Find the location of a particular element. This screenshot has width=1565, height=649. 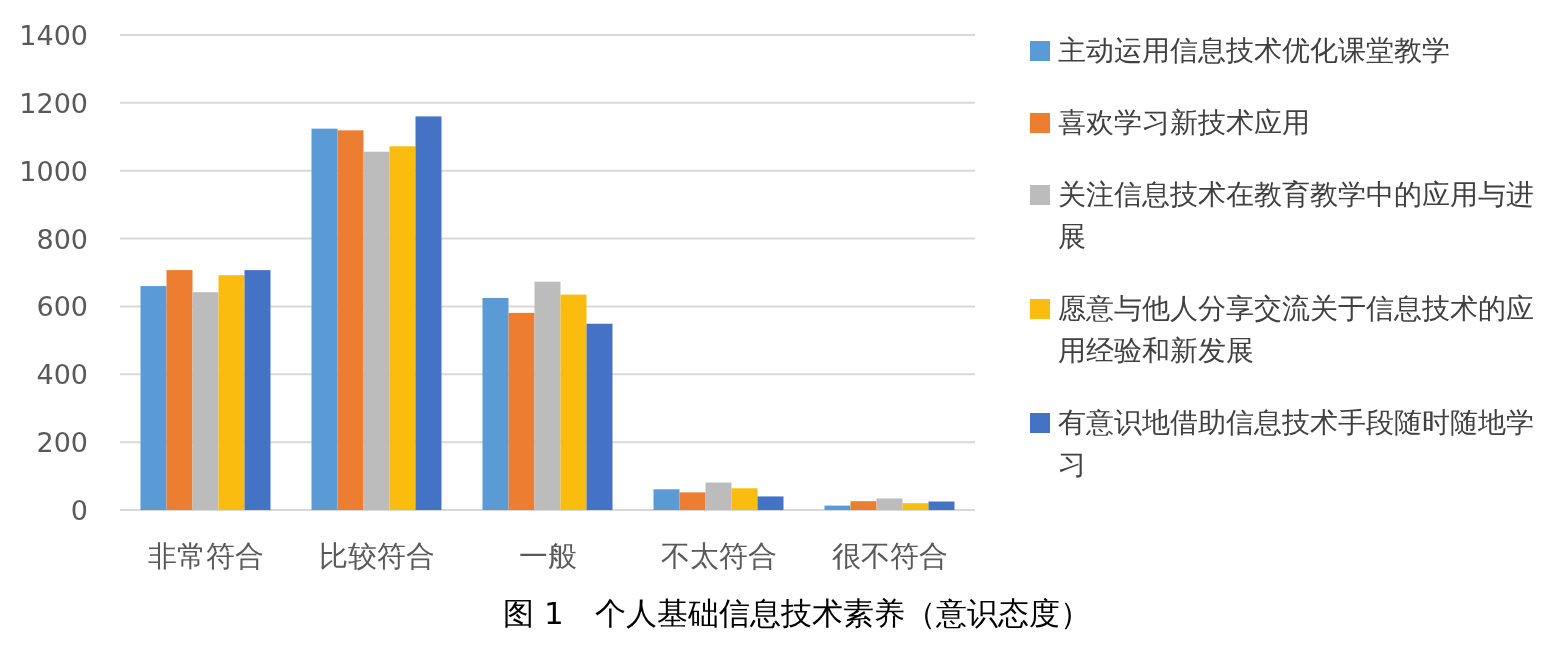

legend-label: 关注信息技术在教育教学中的应用与进展 is located at coordinates (1296, 216).